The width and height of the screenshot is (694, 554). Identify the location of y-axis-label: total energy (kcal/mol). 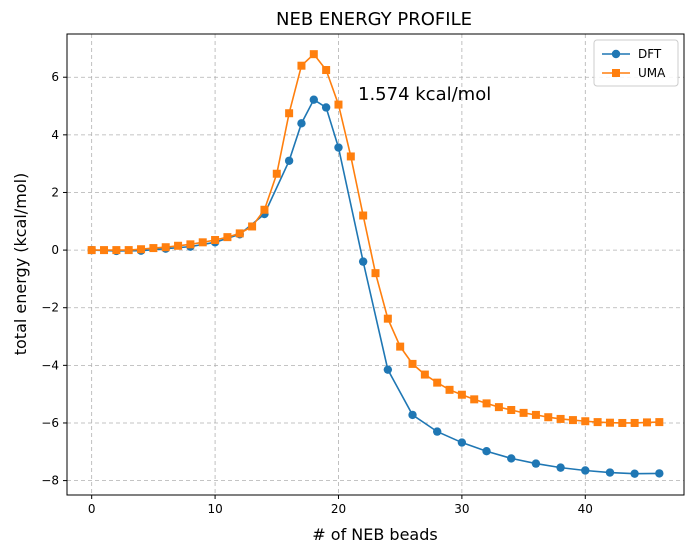
(20, 264).